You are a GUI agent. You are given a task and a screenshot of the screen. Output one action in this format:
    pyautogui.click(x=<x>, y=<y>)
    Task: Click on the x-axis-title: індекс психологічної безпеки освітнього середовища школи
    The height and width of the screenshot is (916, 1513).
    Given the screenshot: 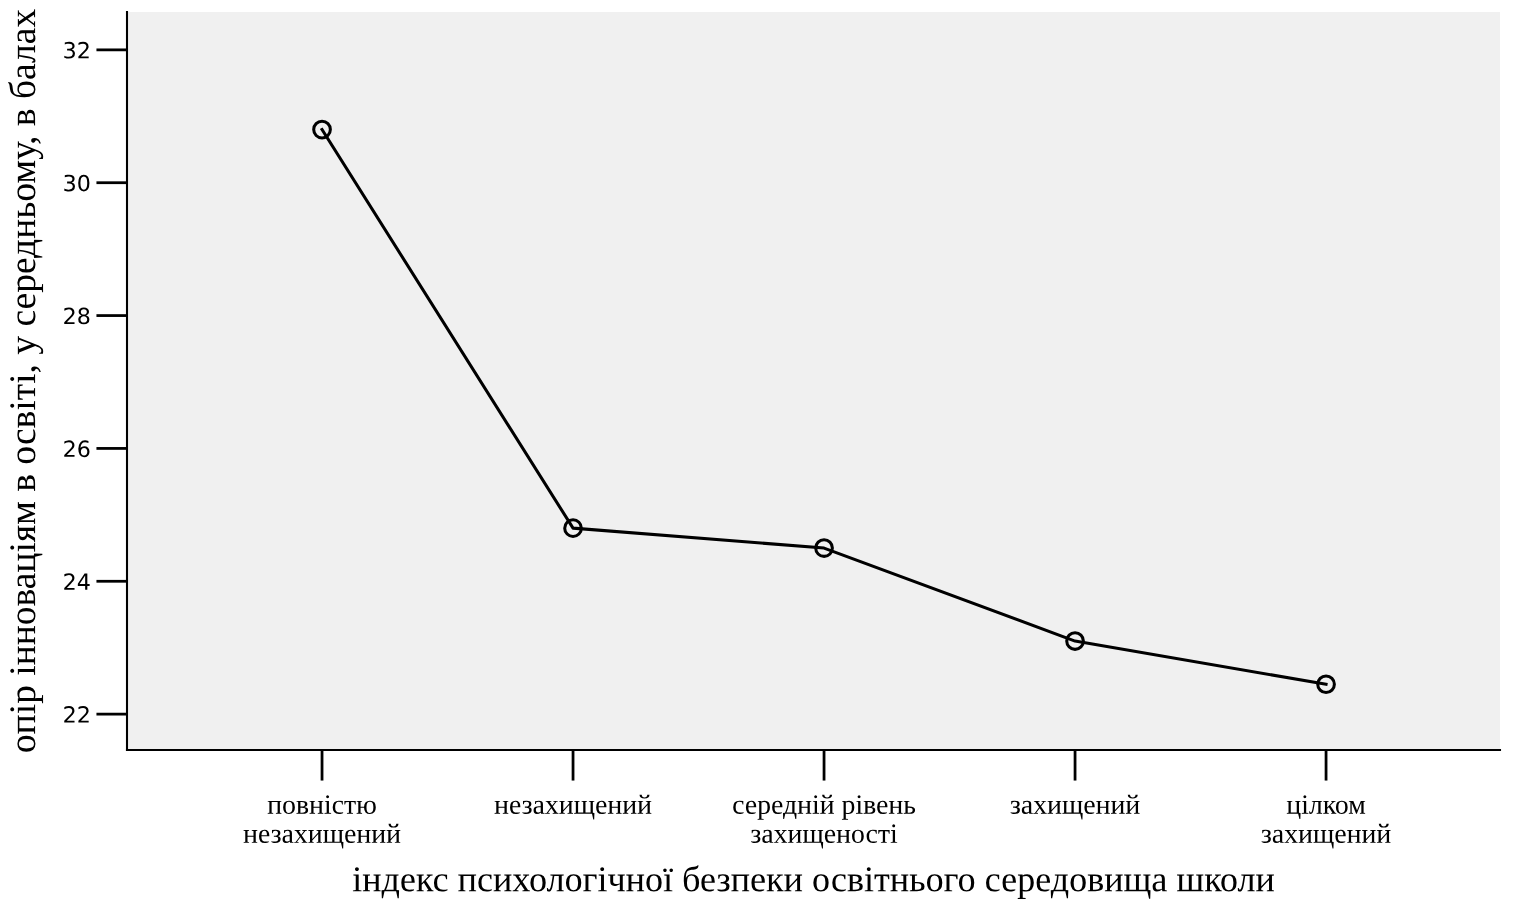 What is the action you would take?
    pyautogui.click(x=813, y=882)
    